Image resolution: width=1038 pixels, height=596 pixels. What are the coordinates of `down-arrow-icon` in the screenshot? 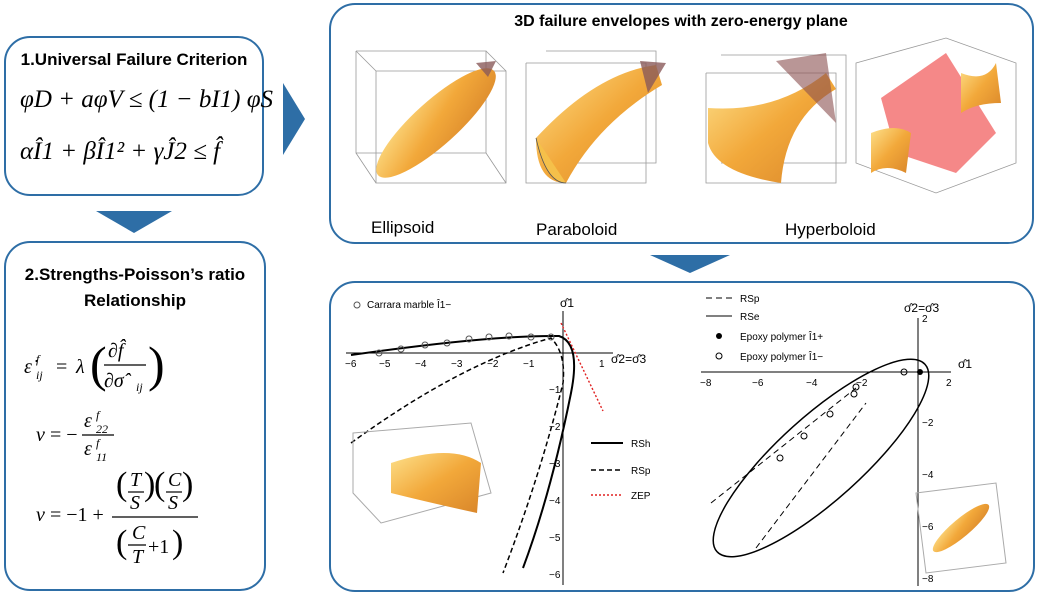 It's located at (134, 222).